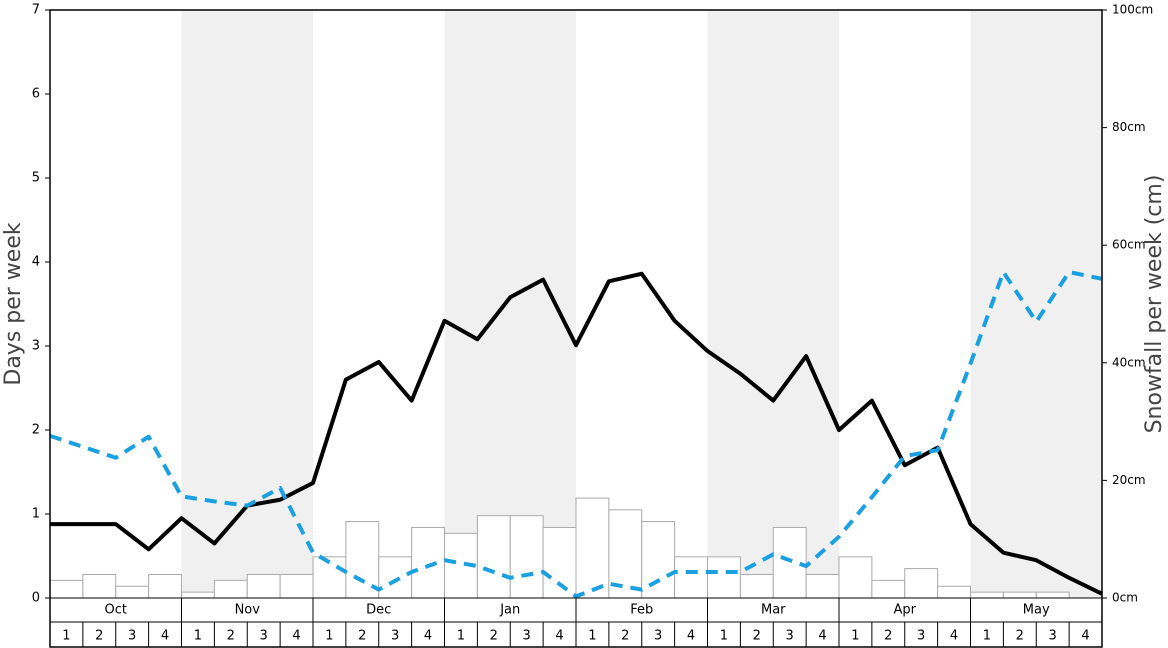  I want to click on y2-tick-label: 40cm, so click(1129, 362).